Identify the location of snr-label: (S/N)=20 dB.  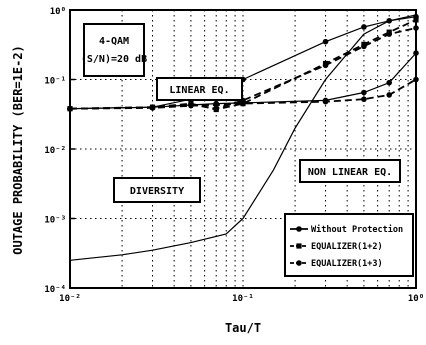
(114, 59).